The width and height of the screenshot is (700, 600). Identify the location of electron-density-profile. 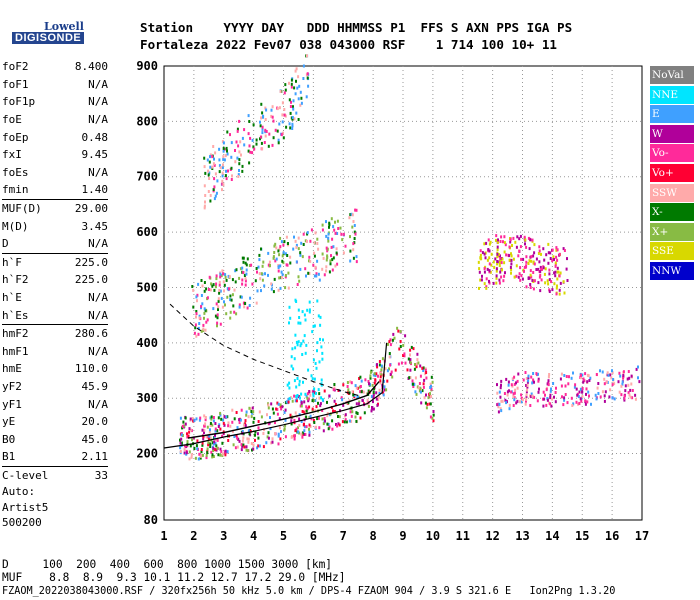
(275, 395).